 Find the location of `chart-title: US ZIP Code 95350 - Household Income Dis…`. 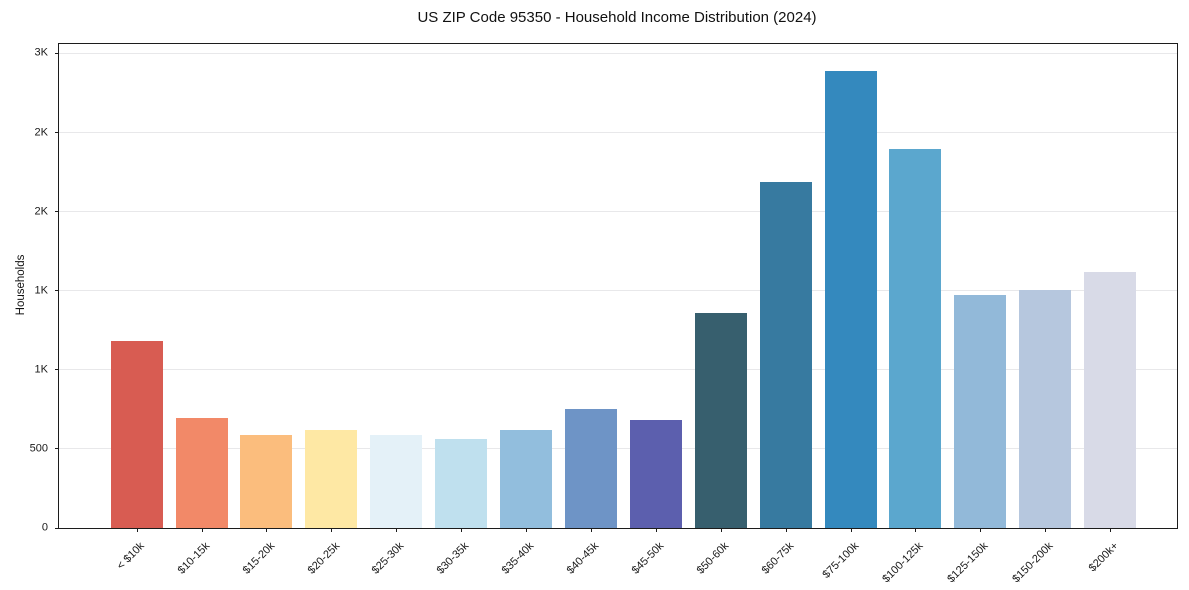

chart-title: US ZIP Code 95350 - Household Income Dis… is located at coordinates (617, 17).